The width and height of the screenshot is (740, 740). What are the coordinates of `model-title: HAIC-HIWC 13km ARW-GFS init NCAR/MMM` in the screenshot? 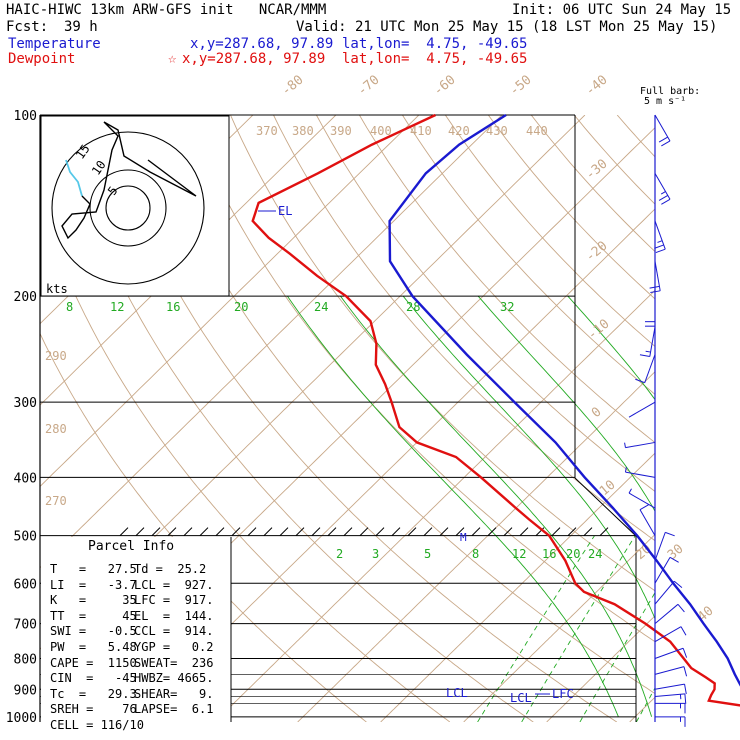 It's located at (166, 10).